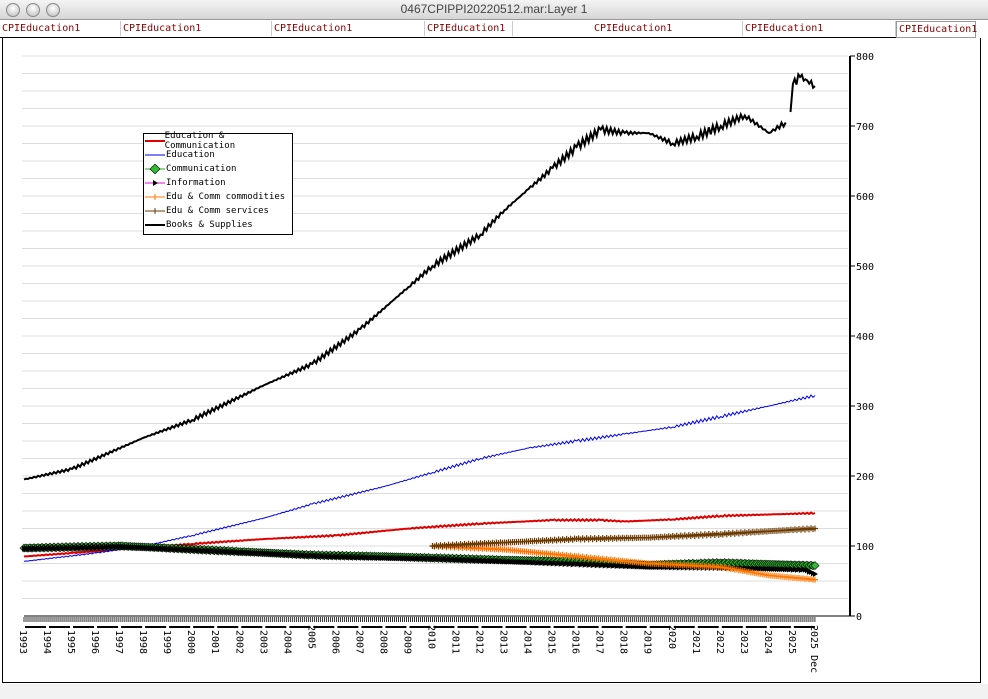 Image resolution: width=988 pixels, height=699 pixels. What do you see at coordinates (791, 642) in the screenshot?
I see `x-tick-label: 2025` at bounding box center [791, 642].